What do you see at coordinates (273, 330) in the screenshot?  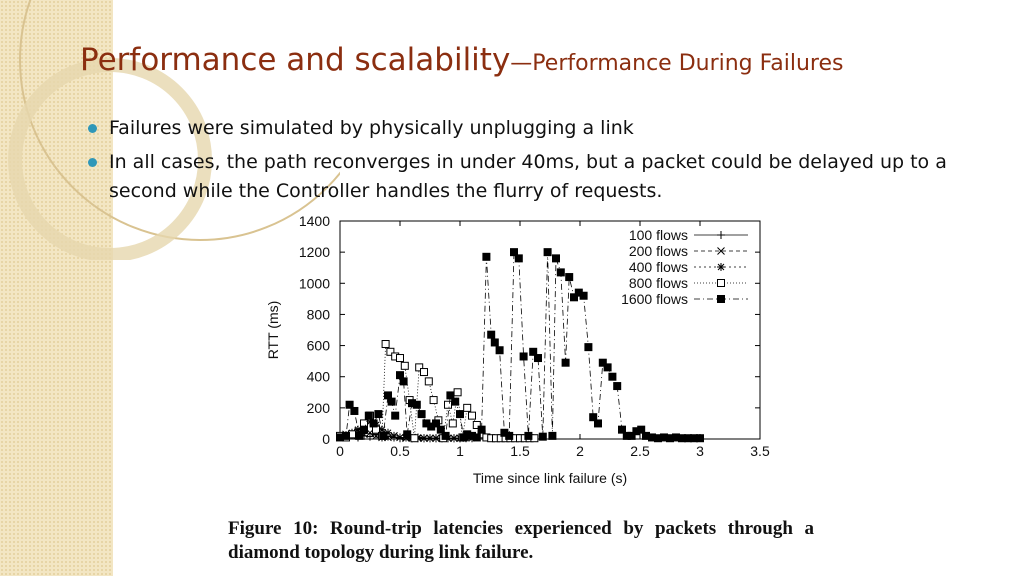 I see `y-axis-label: RTT (ms)` at bounding box center [273, 330].